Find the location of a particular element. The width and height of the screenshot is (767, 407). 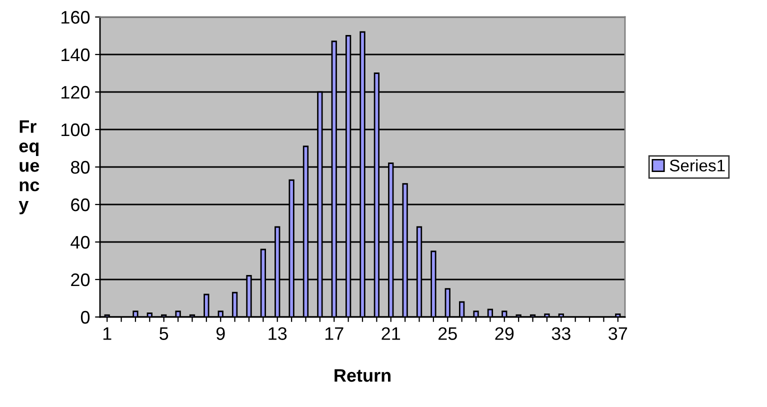

x-tick-label: 25 is located at coordinates (447, 333).